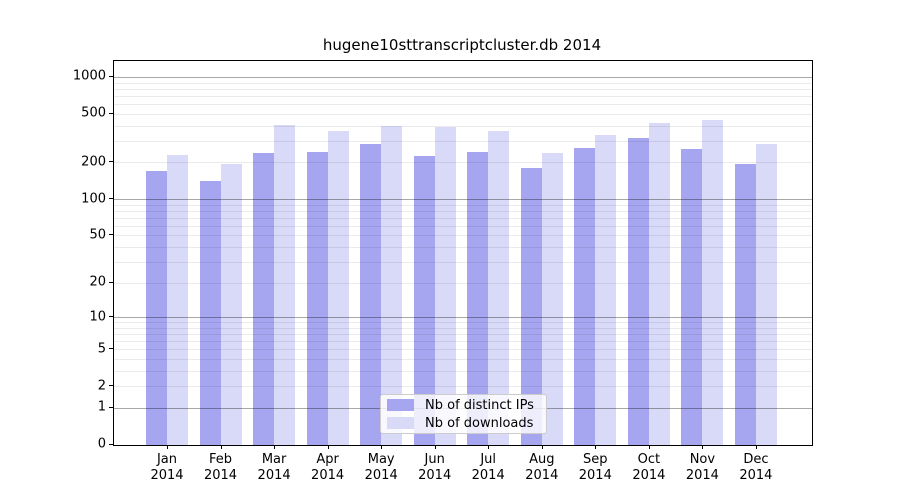  I want to click on x-tick-label-jun: Jun 2014, so click(435, 468).